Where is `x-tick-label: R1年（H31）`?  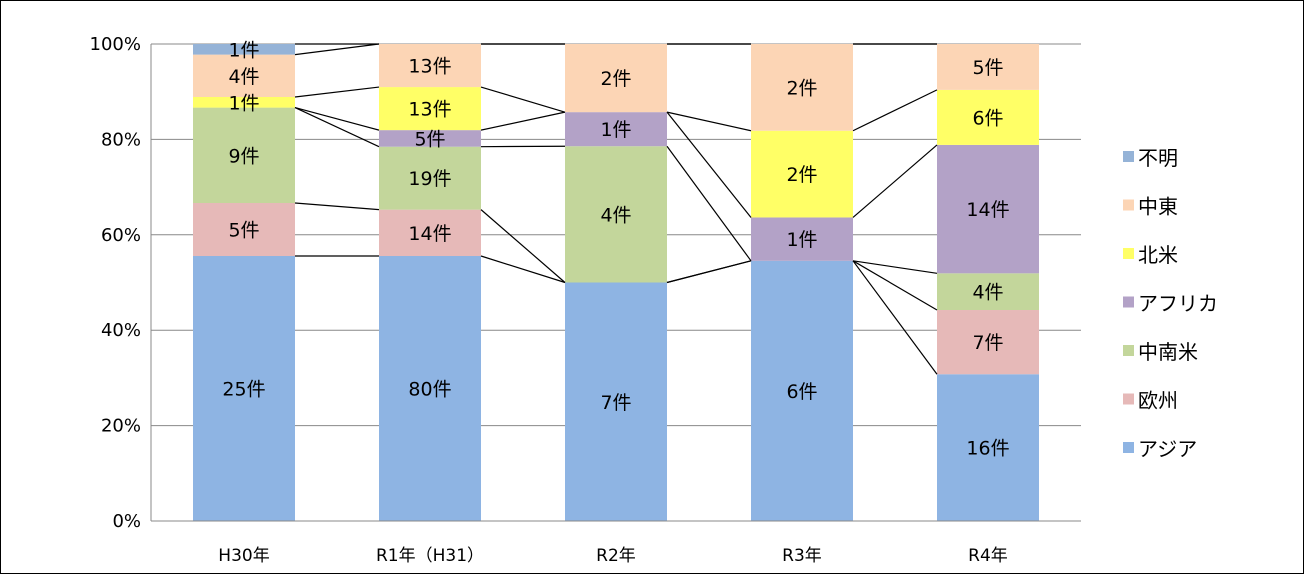 x-tick-label: R1年（H31） is located at coordinates (430, 556).